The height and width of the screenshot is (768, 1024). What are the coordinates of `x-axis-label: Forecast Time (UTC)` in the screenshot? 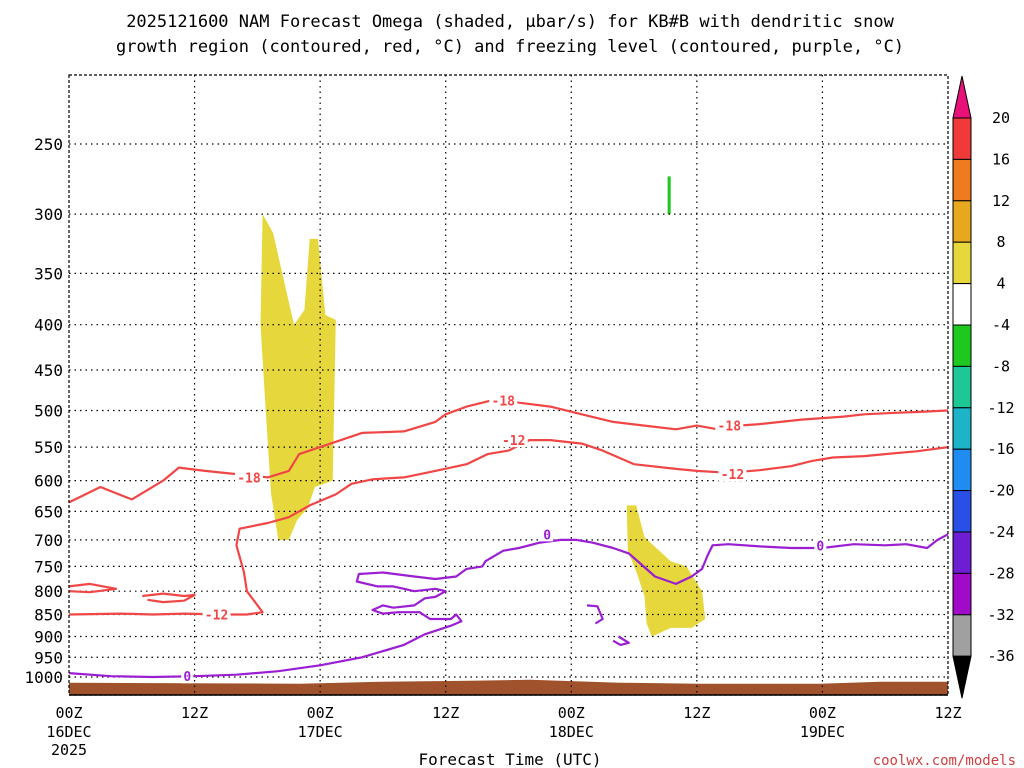 It's located at (509, 759).